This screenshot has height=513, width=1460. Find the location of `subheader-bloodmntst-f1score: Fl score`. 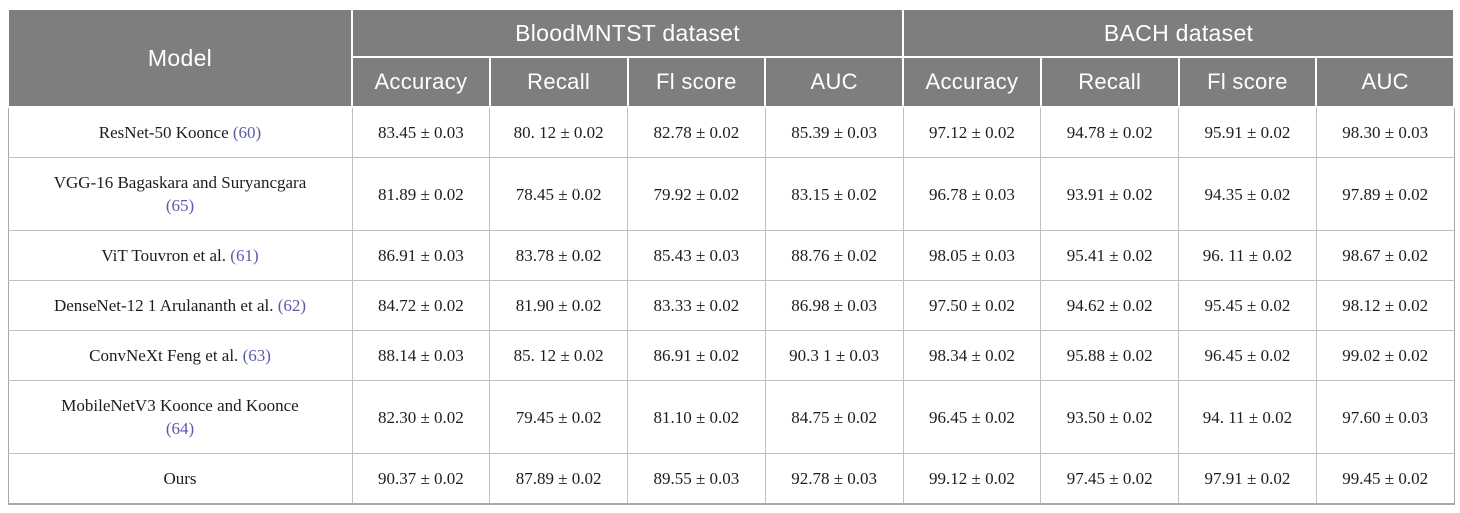

subheader-bloodmntst-f1score: Fl score is located at coordinates (696, 82).